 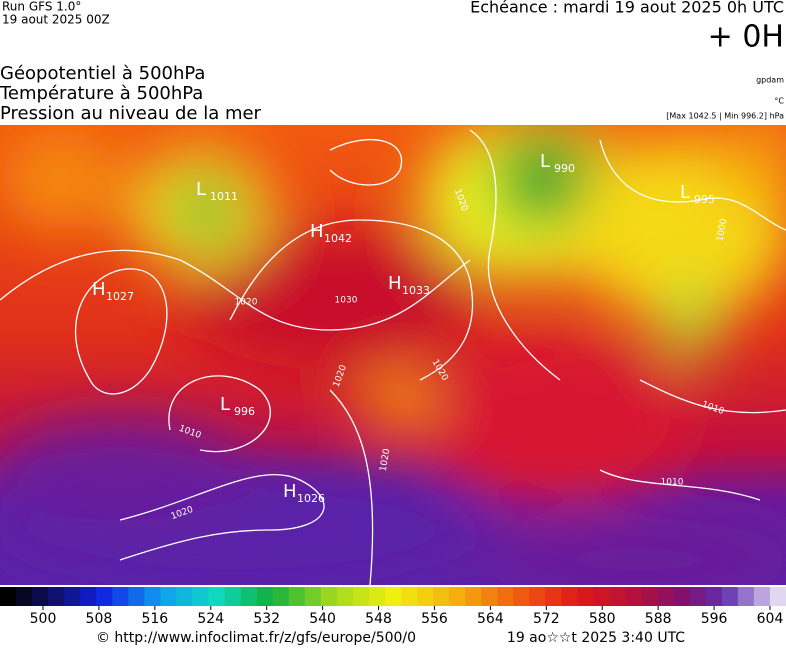 What do you see at coordinates (627, 8) in the screenshot?
I see `echeance: Echéance : mardi 19 aout 2025 0h UTC` at bounding box center [627, 8].